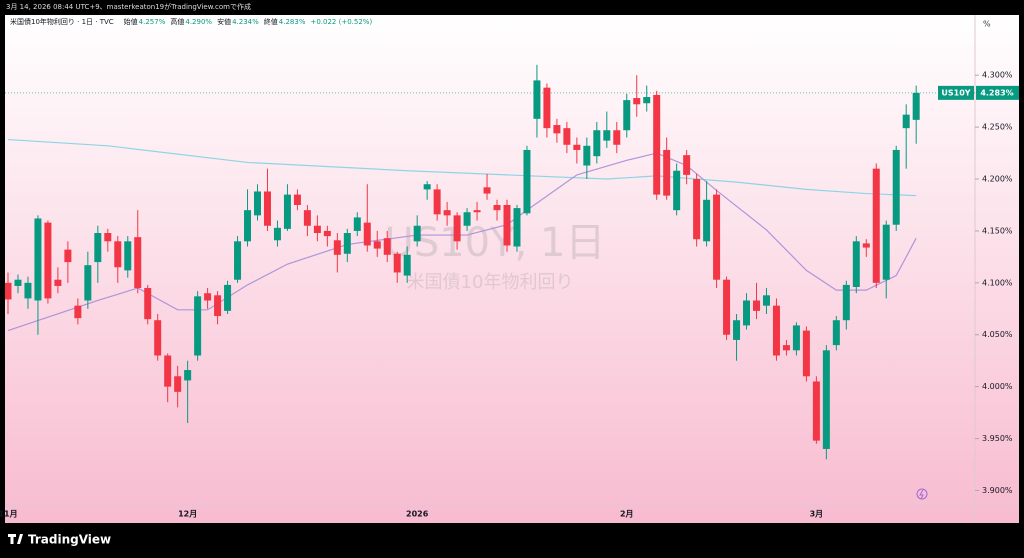 This screenshot has height=558, width=1024. What do you see at coordinates (69, 540) in the screenshot?
I see `brand-name: TradingView` at bounding box center [69, 540].